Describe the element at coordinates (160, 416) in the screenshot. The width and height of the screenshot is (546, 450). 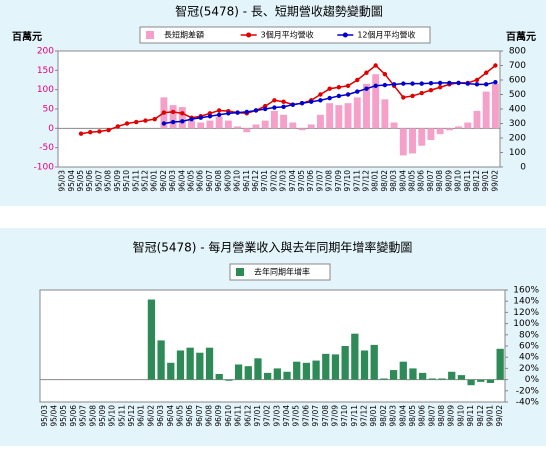
I see `x-tick-label: 96/03` at that location.